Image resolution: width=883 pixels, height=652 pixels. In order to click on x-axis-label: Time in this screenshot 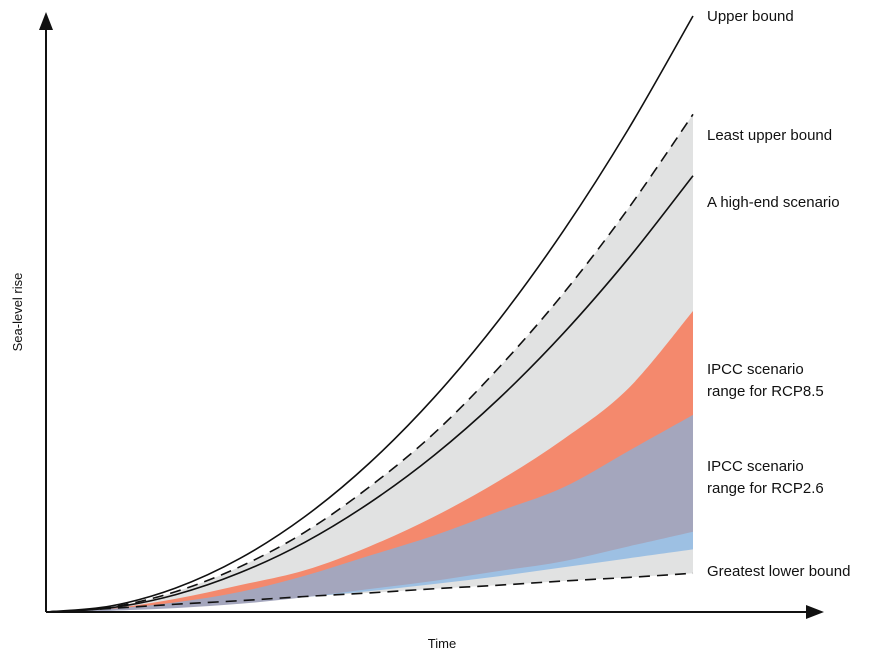, I will do `click(442, 643)`.